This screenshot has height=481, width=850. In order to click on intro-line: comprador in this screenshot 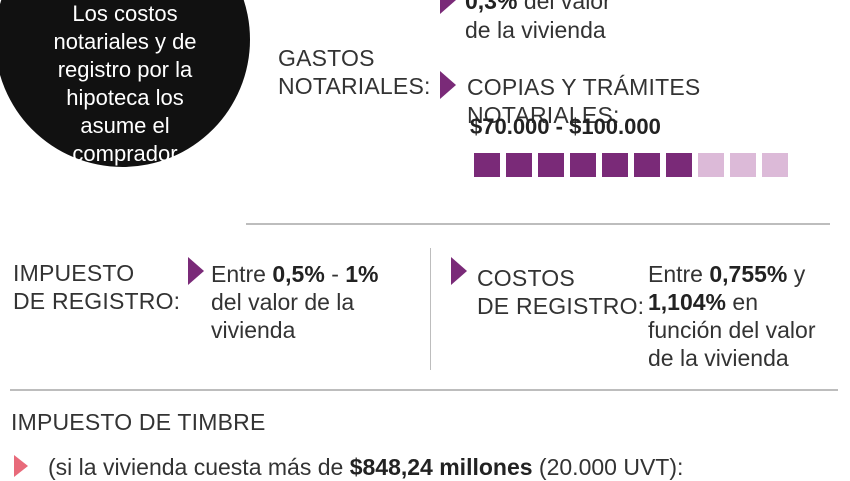, I will do `click(125, 153)`.